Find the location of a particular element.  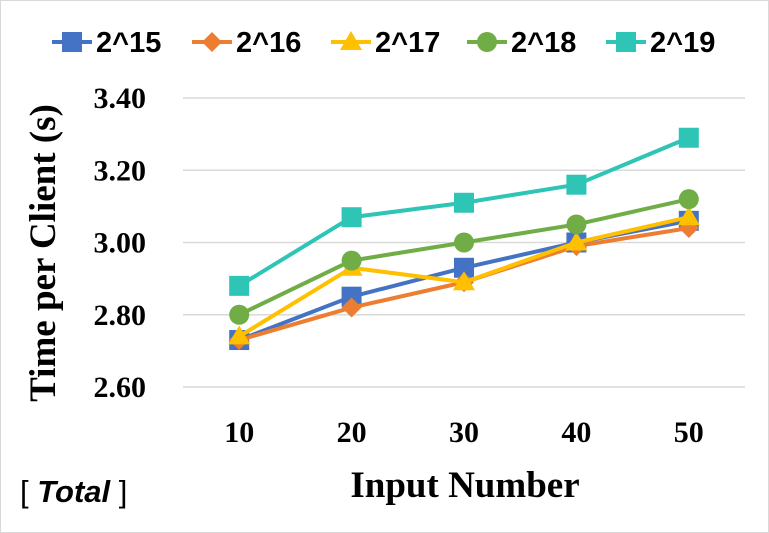

legend-item: 2^18 is located at coordinates (521, 43).